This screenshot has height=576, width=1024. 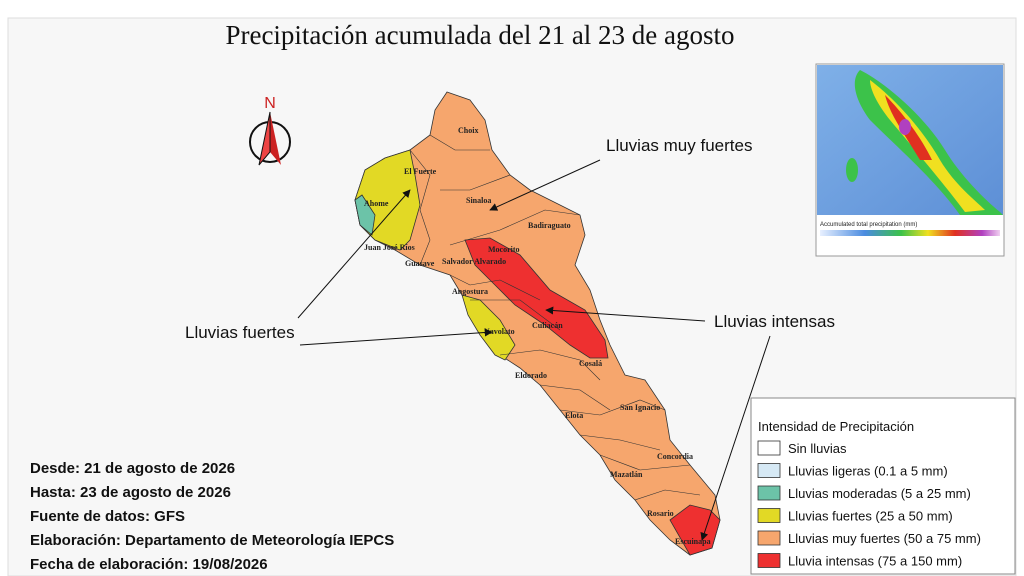 I want to click on municipality-label: Concordia, so click(x=675, y=456).